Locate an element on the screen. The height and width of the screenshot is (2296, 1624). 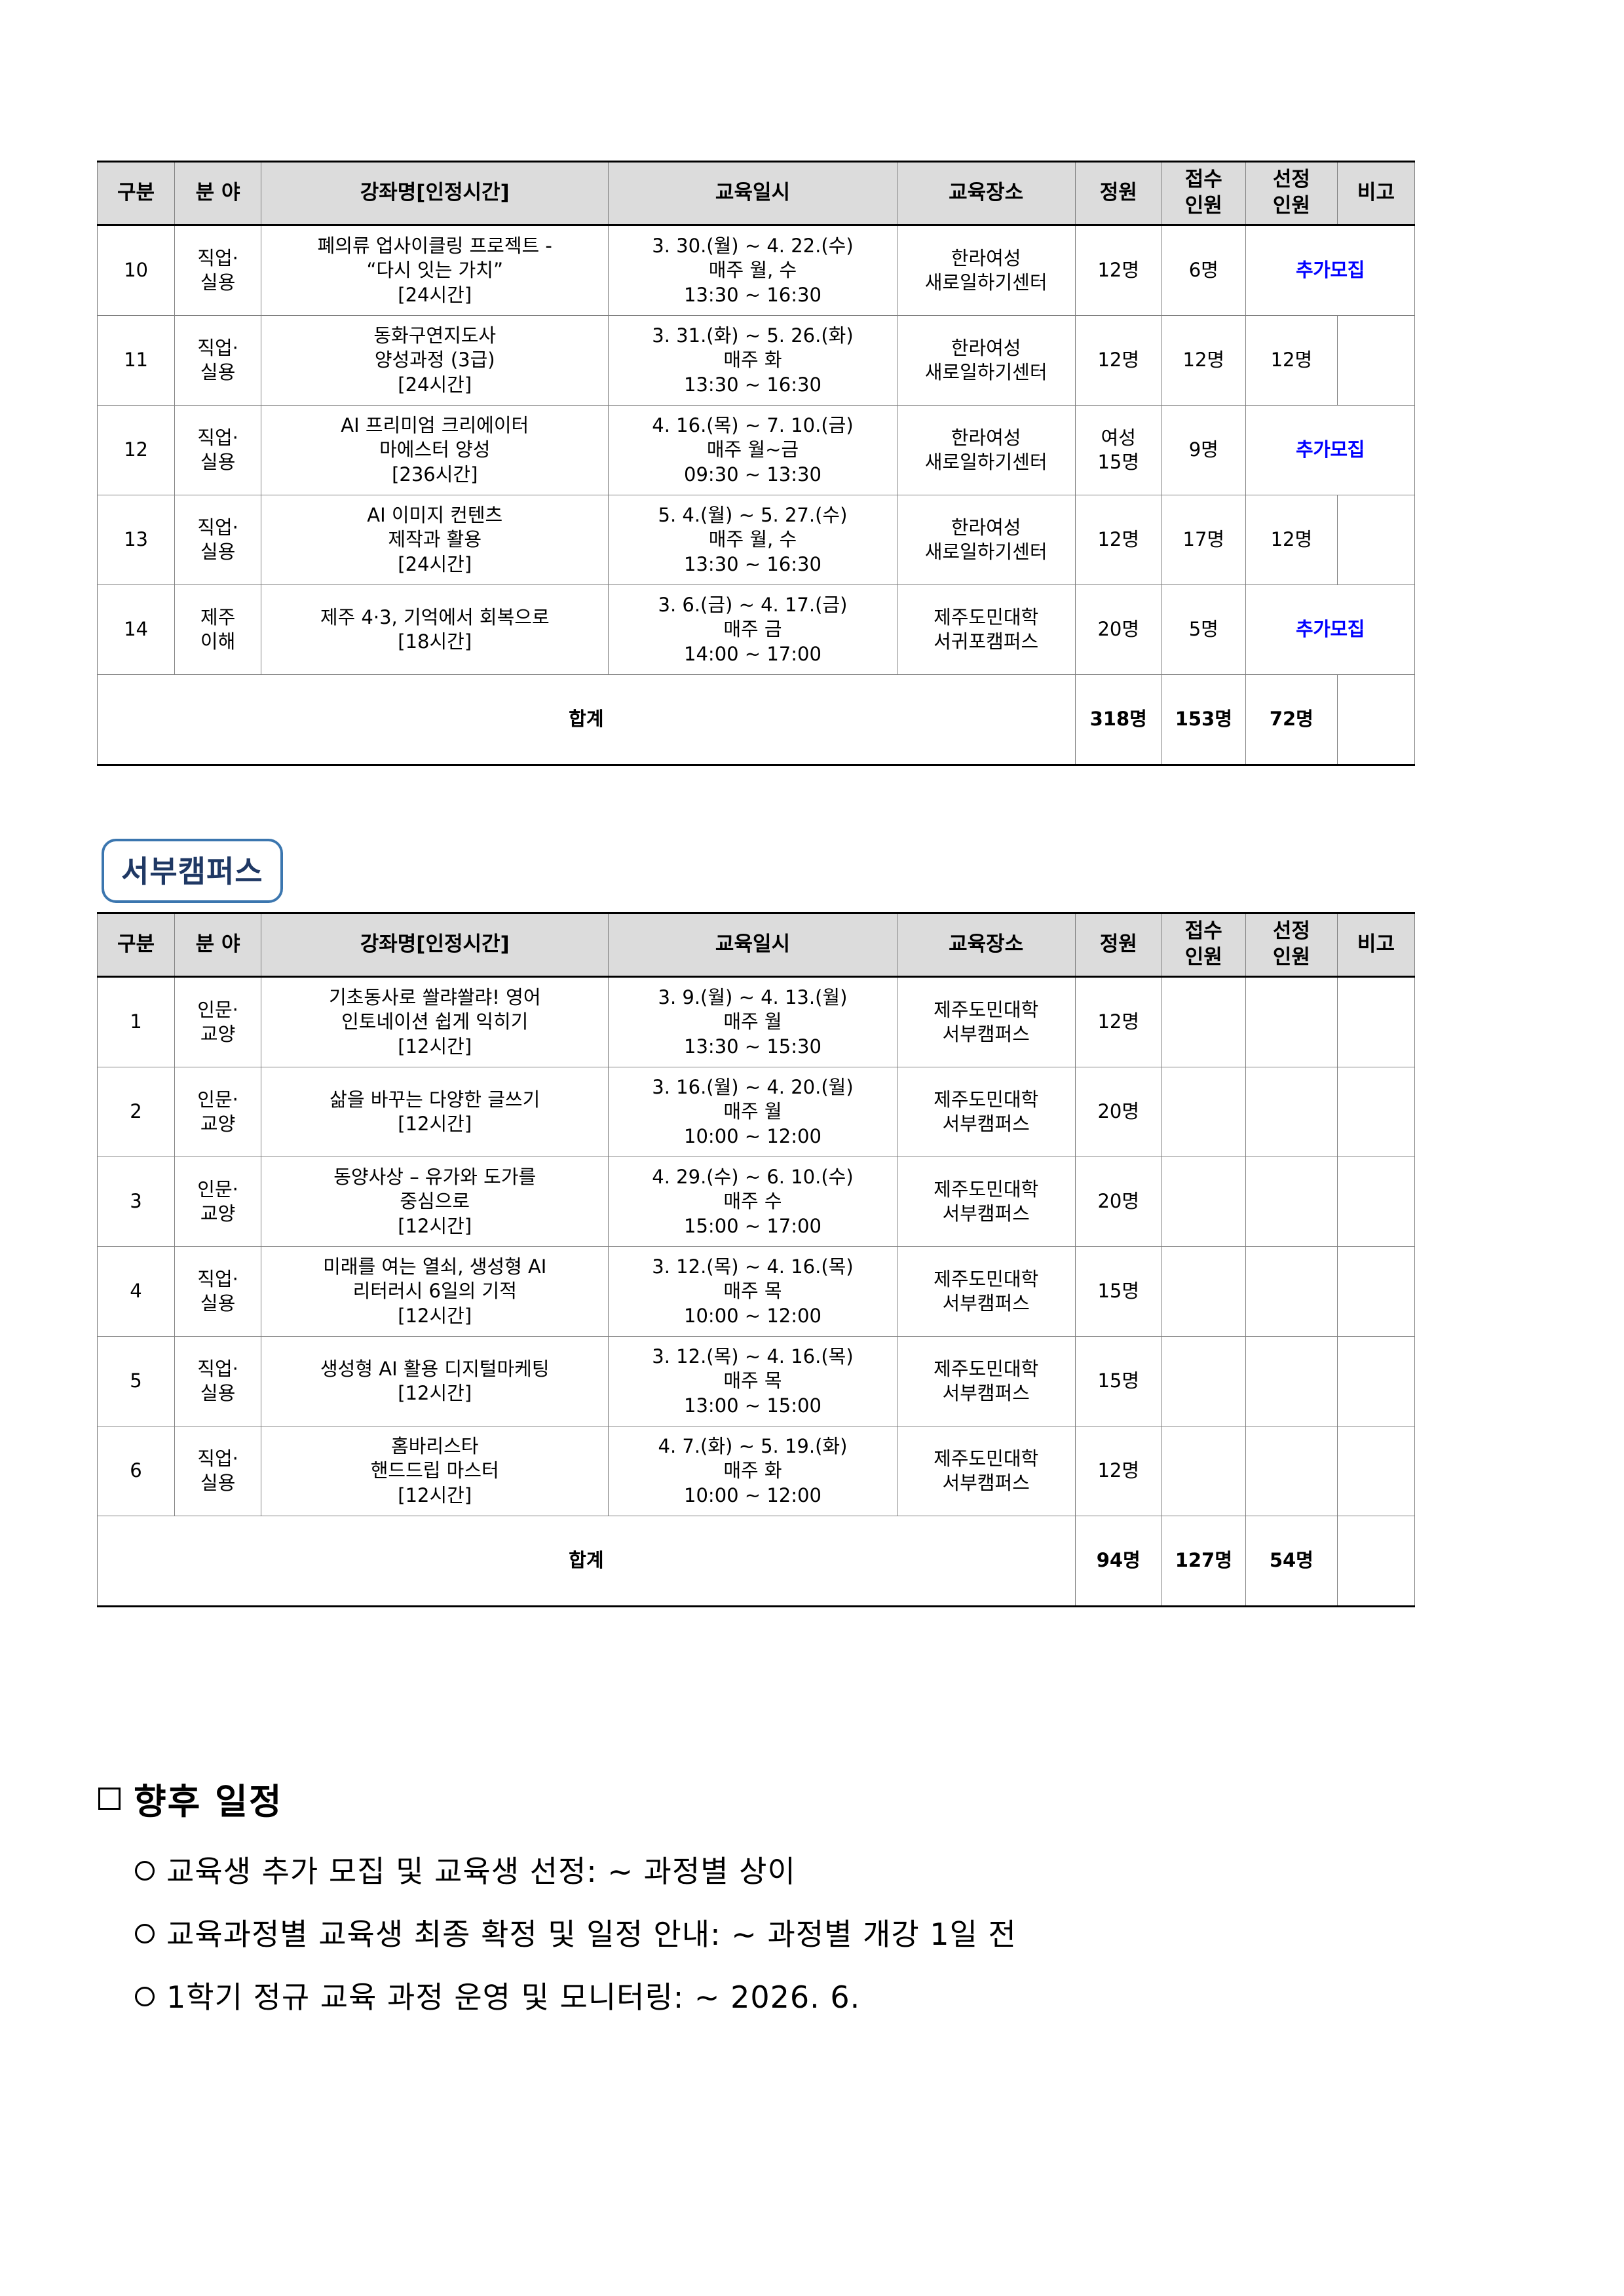
schedule-list-item-text: 1학기 정규 교육 과정 운영 및 모니터링: ~ 2026. 6. is located at coordinates (513, 1997).